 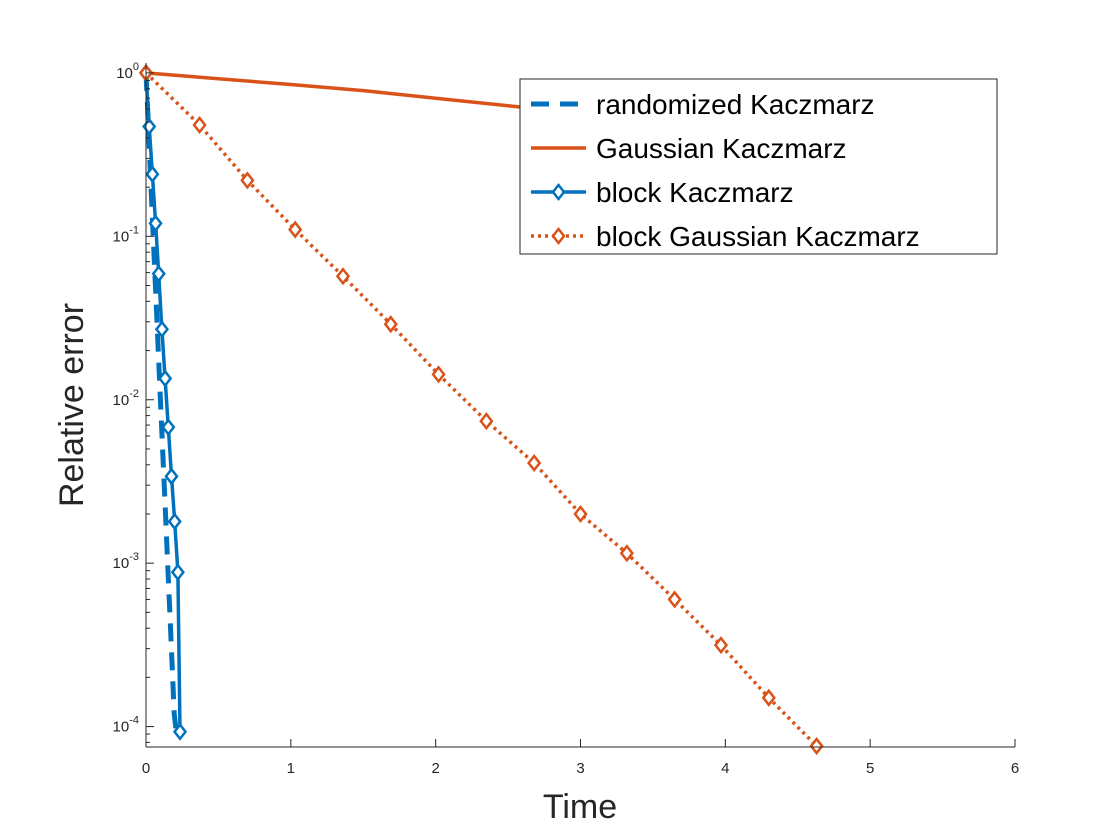 I want to click on legend-label: block Kaczmarz, so click(x=695, y=192).